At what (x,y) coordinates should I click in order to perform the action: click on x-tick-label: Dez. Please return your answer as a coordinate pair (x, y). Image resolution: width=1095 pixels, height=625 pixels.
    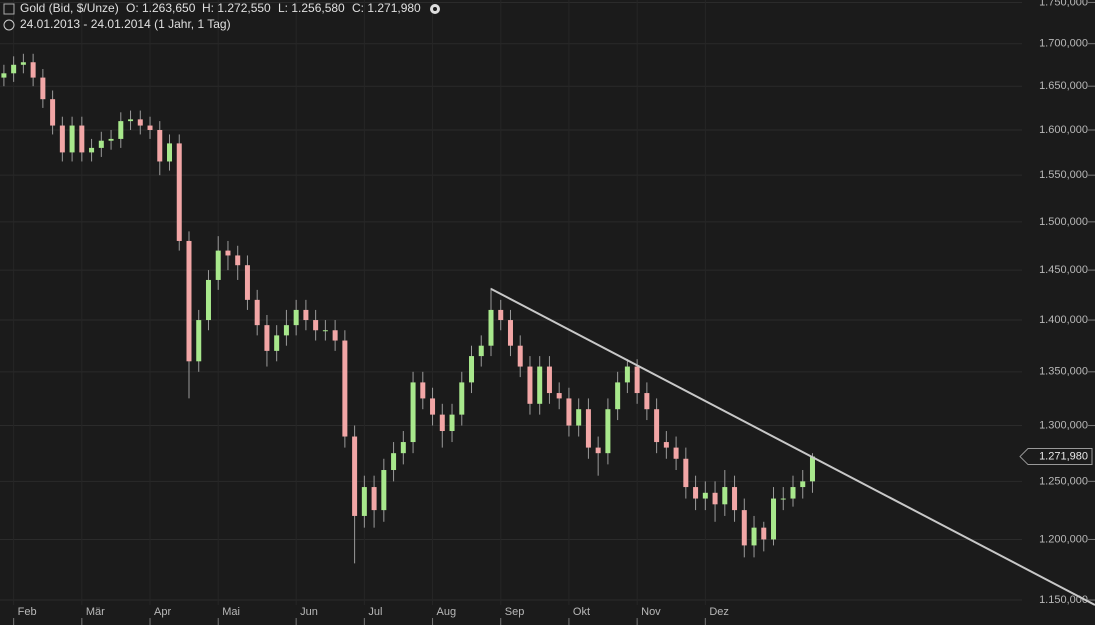
    Looking at the image, I should click on (719, 612).